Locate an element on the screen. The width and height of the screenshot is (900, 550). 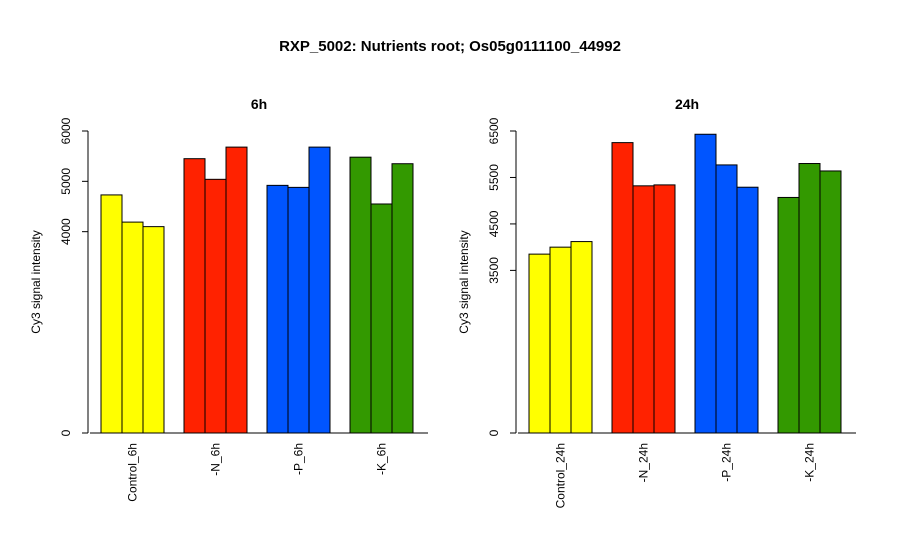
x-tick-label: Control_24h is located at coordinates (561, 475).